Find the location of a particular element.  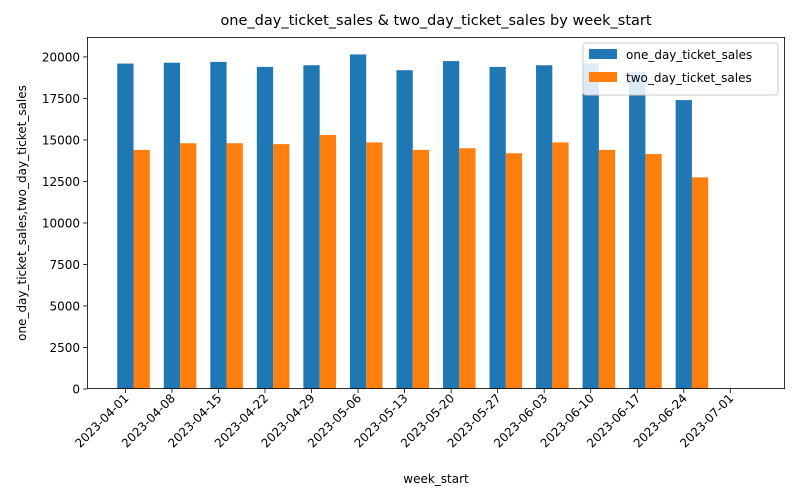

y-tick-label: 20000 is located at coordinates (61, 57).